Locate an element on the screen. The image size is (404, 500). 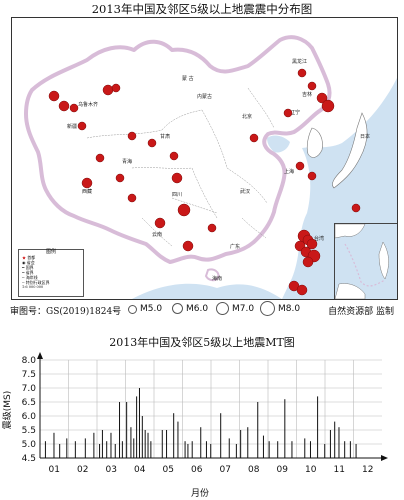
mt-y-tick-label: 7.0 is located at coordinates (29, 389).